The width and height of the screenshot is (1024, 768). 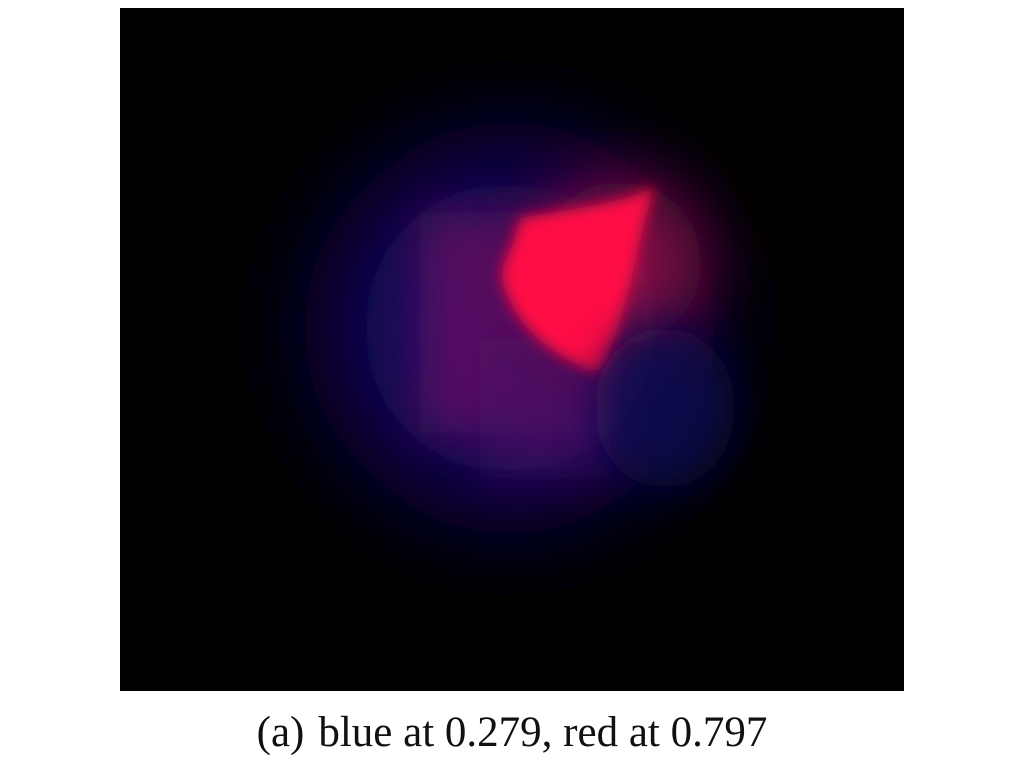 What do you see at coordinates (543, 732) in the screenshot?
I see `caption-text: blue at 0.279, red at 0.797` at bounding box center [543, 732].